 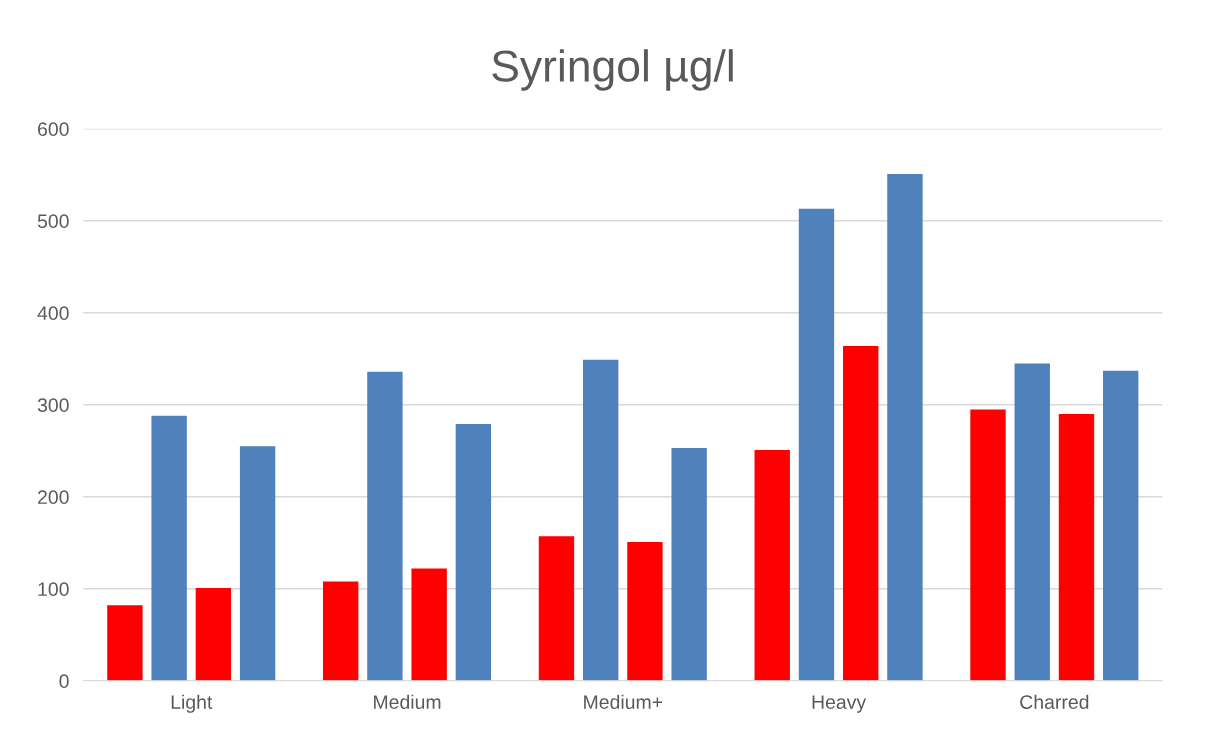 What do you see at coordinates (53, 405) in the screenshot?
I see `y-tick-label: 300` at bounding box center [53, 405].